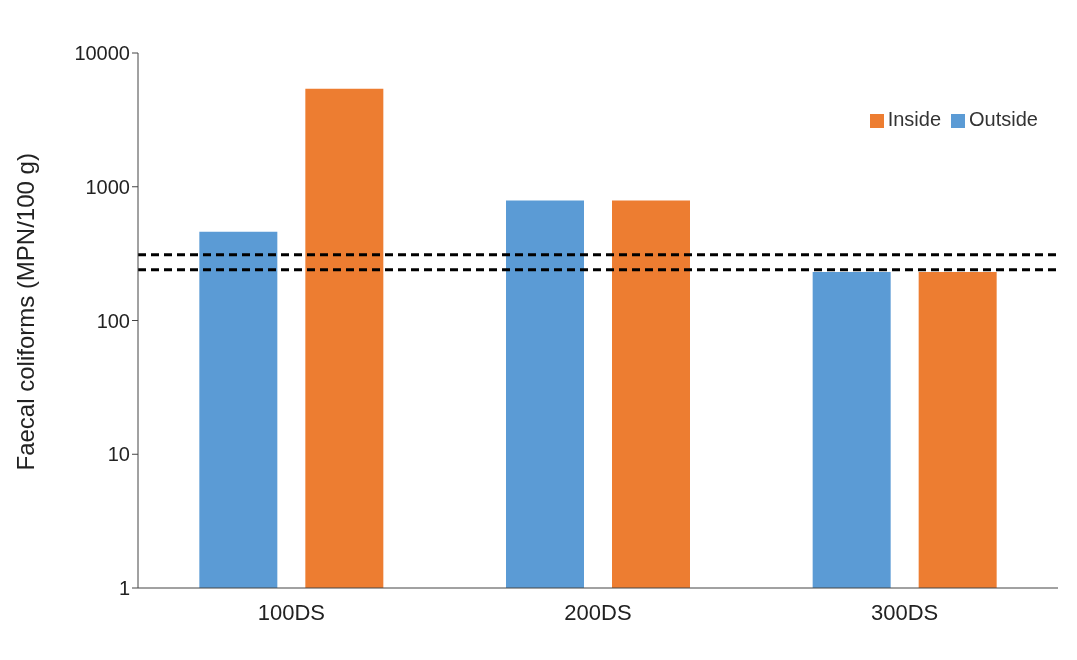  What do you see at coordinates (598, 612) in the screenshot?
I see `x-tick-label: 200DS` at bounding box center [598, 612].